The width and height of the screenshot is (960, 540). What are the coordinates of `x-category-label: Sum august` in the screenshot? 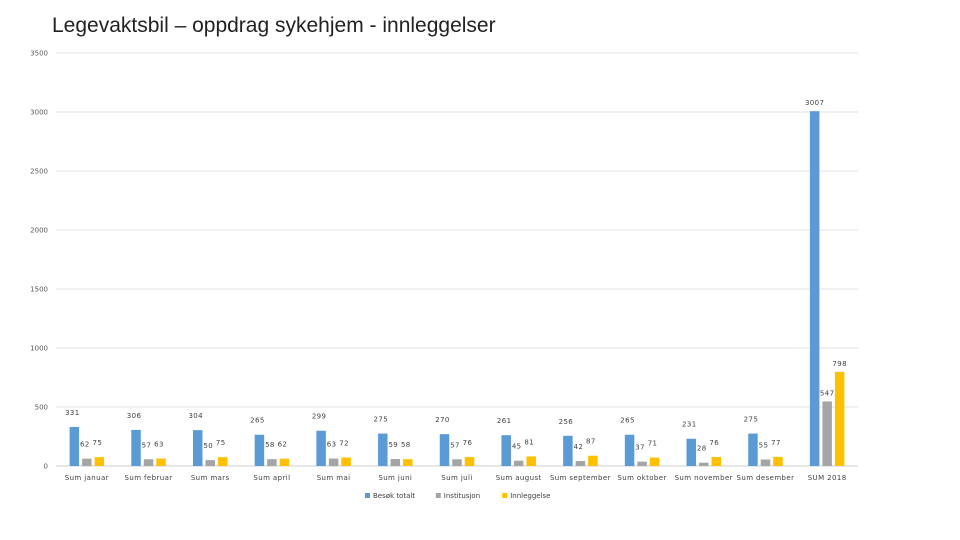 It's located at (519, 478).